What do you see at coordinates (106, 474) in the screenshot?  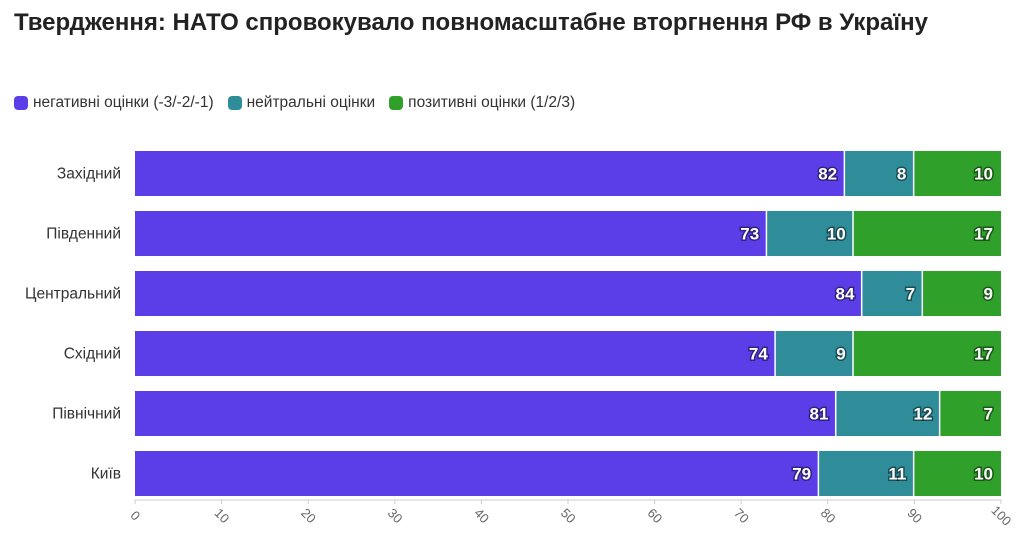 I see `category-label: Київ` at bounding box center [106, 474].